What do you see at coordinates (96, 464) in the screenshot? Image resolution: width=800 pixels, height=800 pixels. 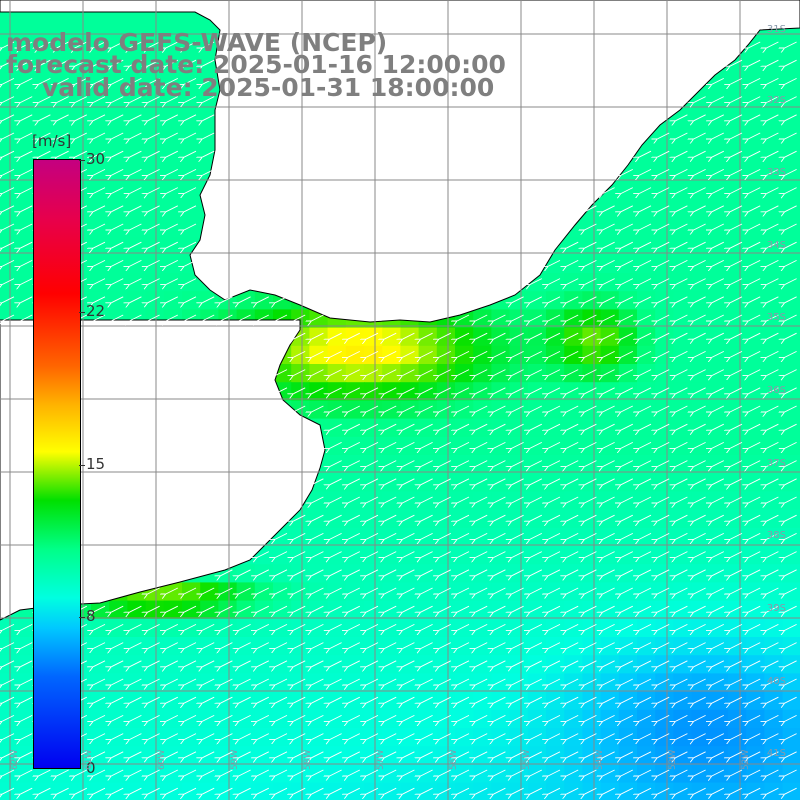 I see `colorbar-tick-15: 15` at bounding box center [96, 464].